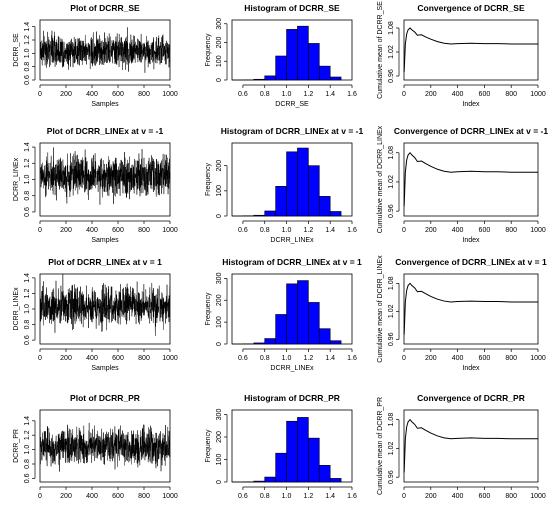 The height and width of the screenshot is (507, 550). What do you see at coordinates (27, 421) in the screenshot?
I see `y-tick-label: 1.4` at bounding box center [27, 421].